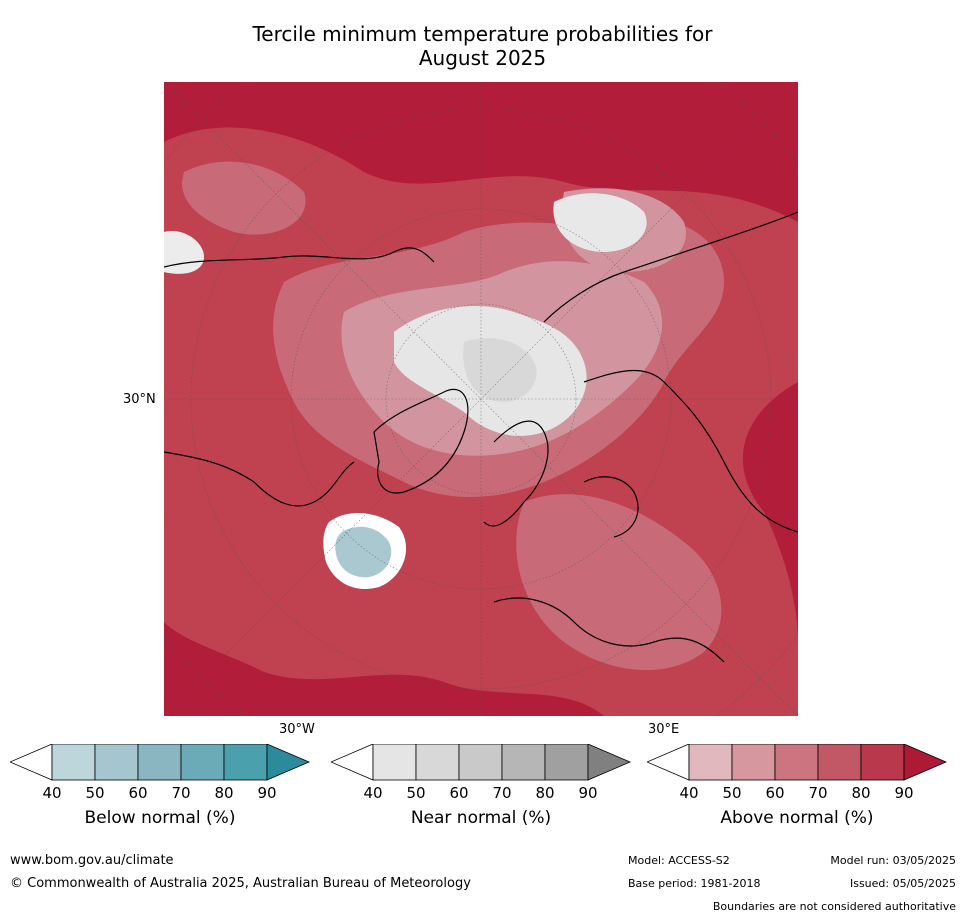 This screenshot has width=965, height=919. What do you see at coordinates (500, 370) in the screenshot?
I see `near-normal-region-arctic` at bounding box center [500, 370].